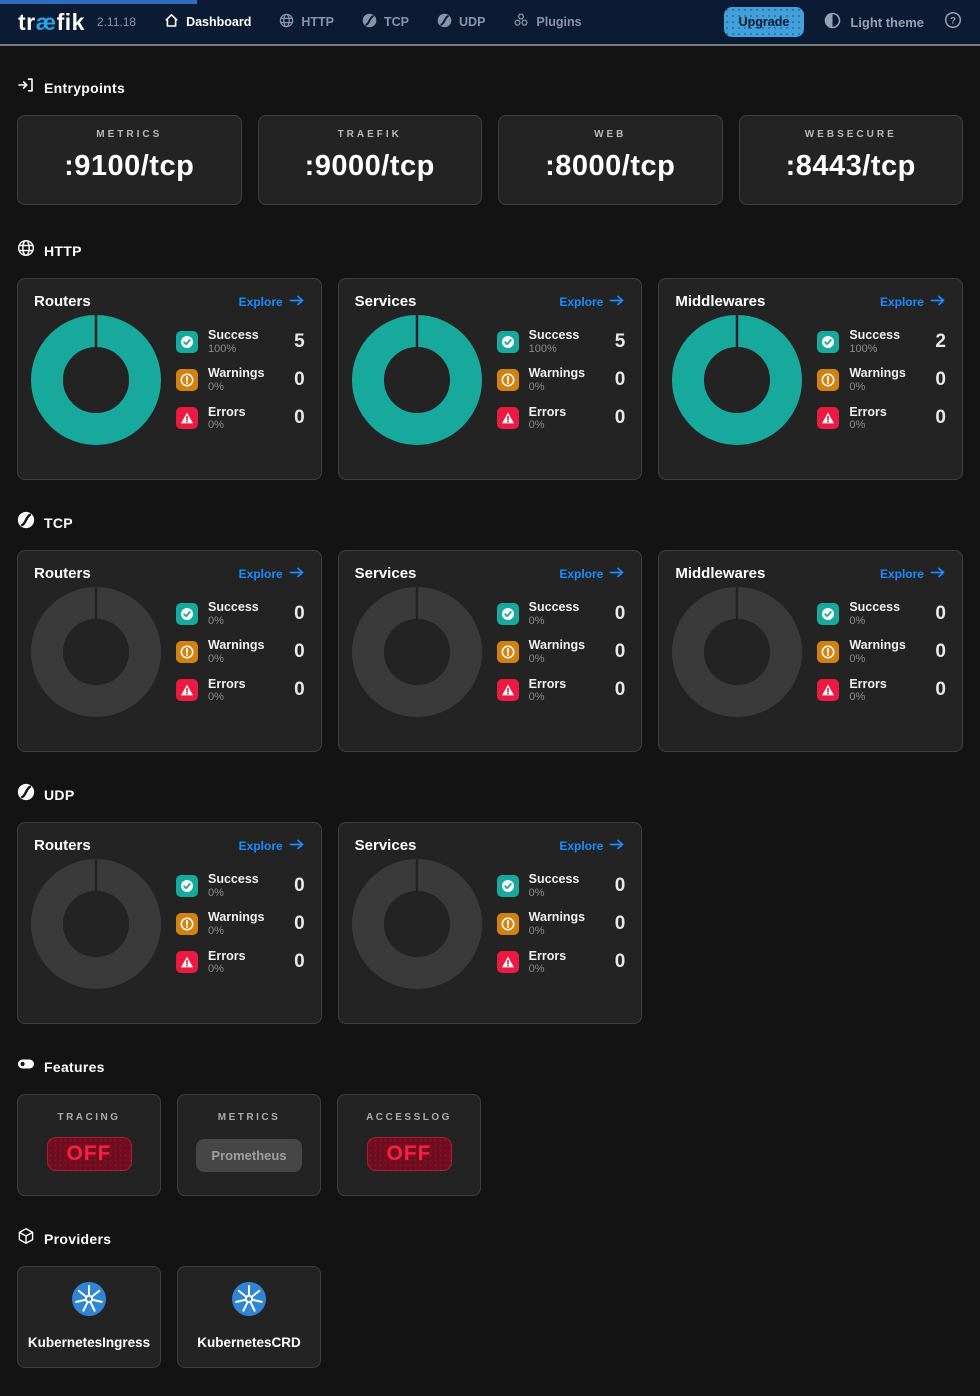 The image size is (980, 1396). Describe the element at coordinates (249, 1342) in the screenshot. I see `provider-name: KubernetesCRD` at that location.